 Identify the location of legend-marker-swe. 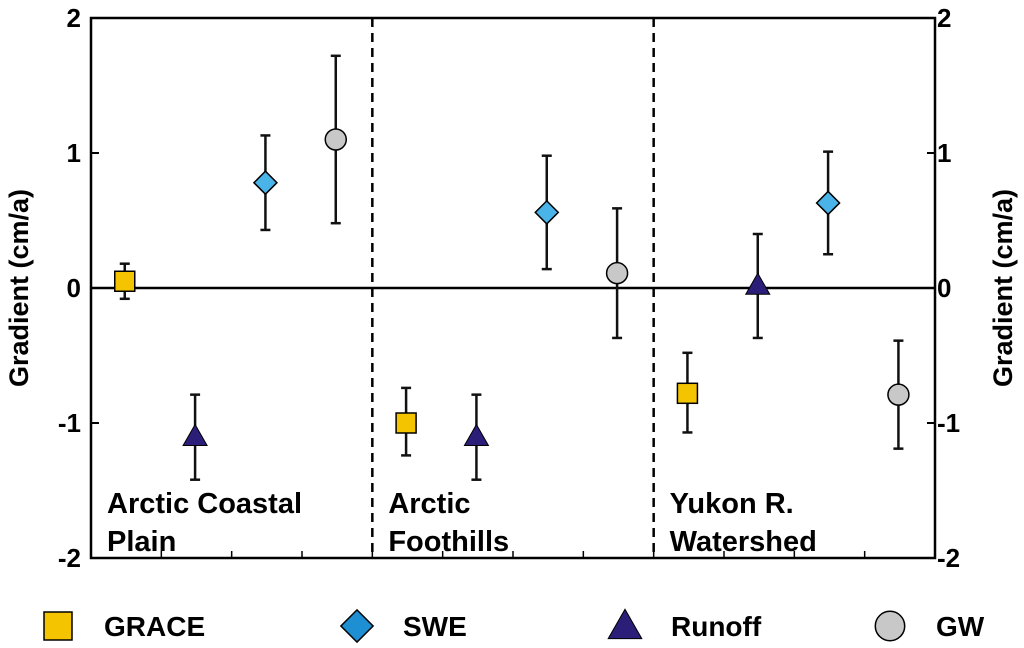
(357, 626).